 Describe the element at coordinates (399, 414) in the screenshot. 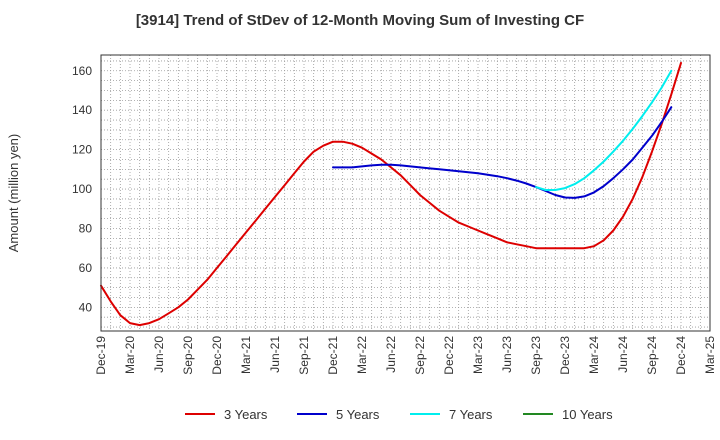

I see `legend: 3 Years 5 Years 7 Years 10 Years` at that location.